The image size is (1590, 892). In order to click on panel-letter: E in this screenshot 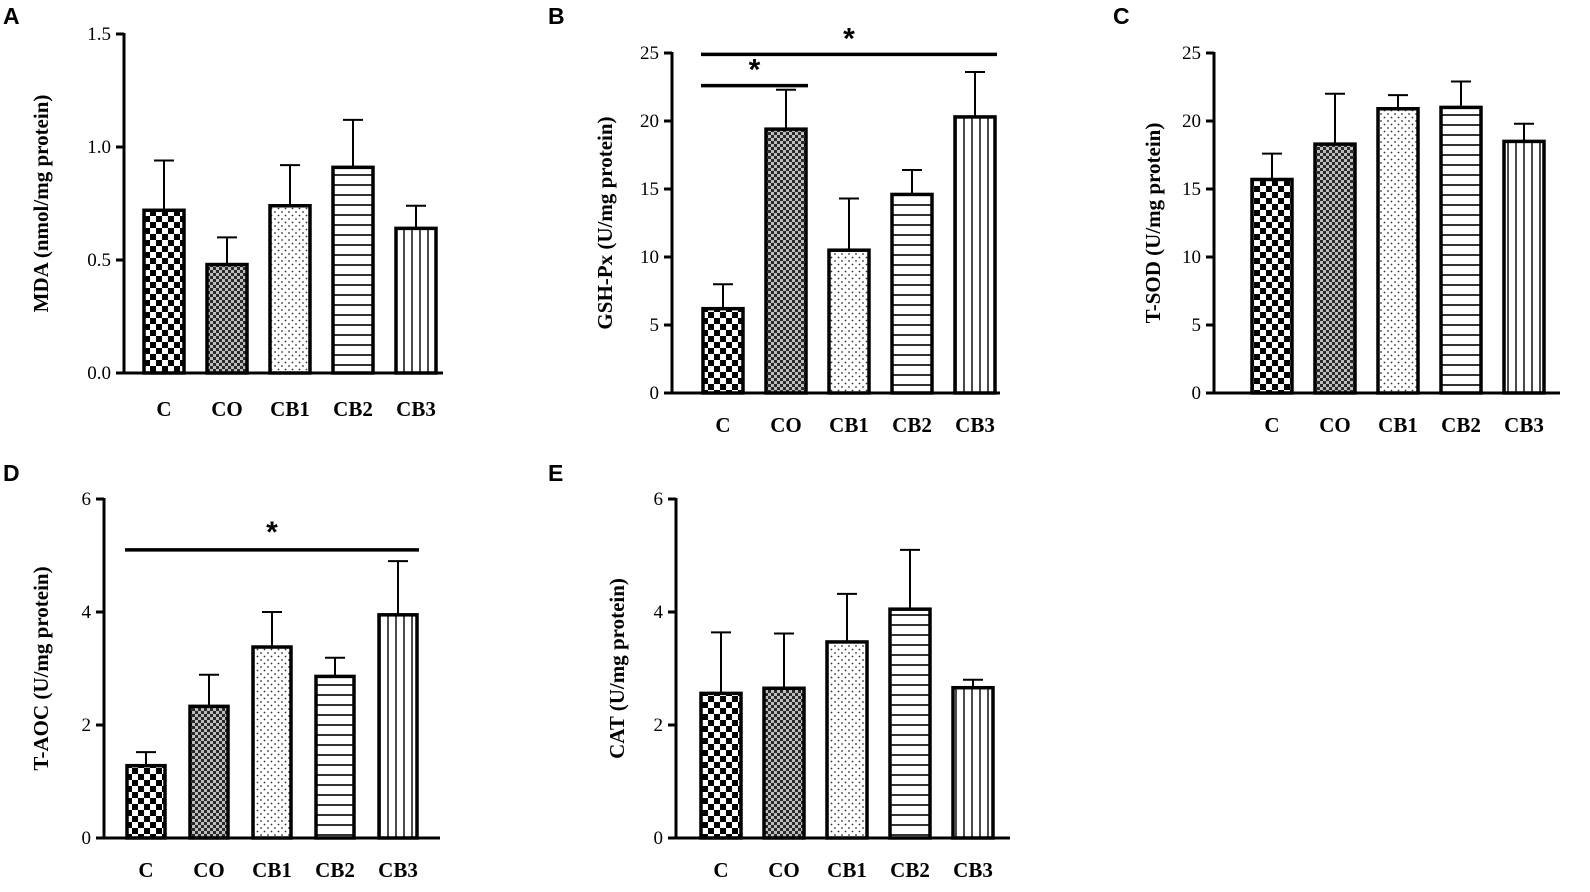, I will do `click(555, 473)`.